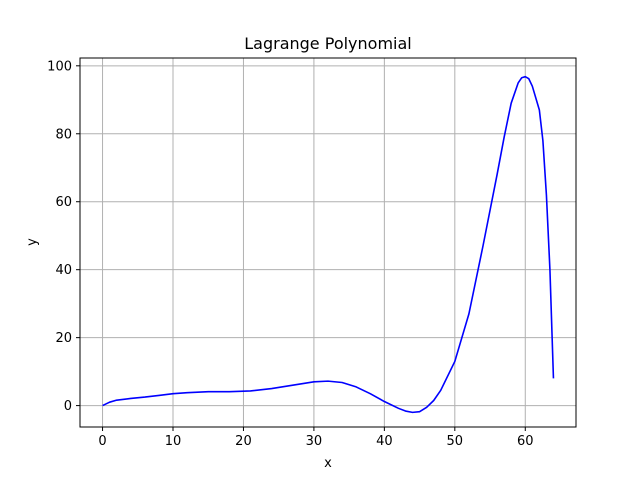  I want to click on y-tick-label: 40, so click(63, 270).